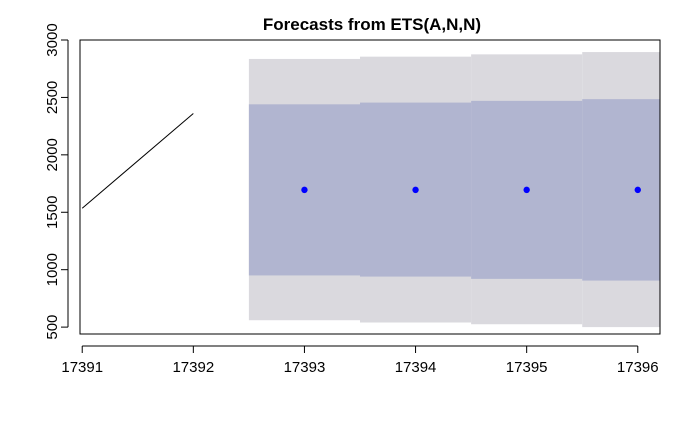 Image resolution: width=700 pixels, height=432 pixels. What do you see at coordinates (471, 190) in the screenshot?
I see `forecast-points-group` at bounding box center [471, 190].